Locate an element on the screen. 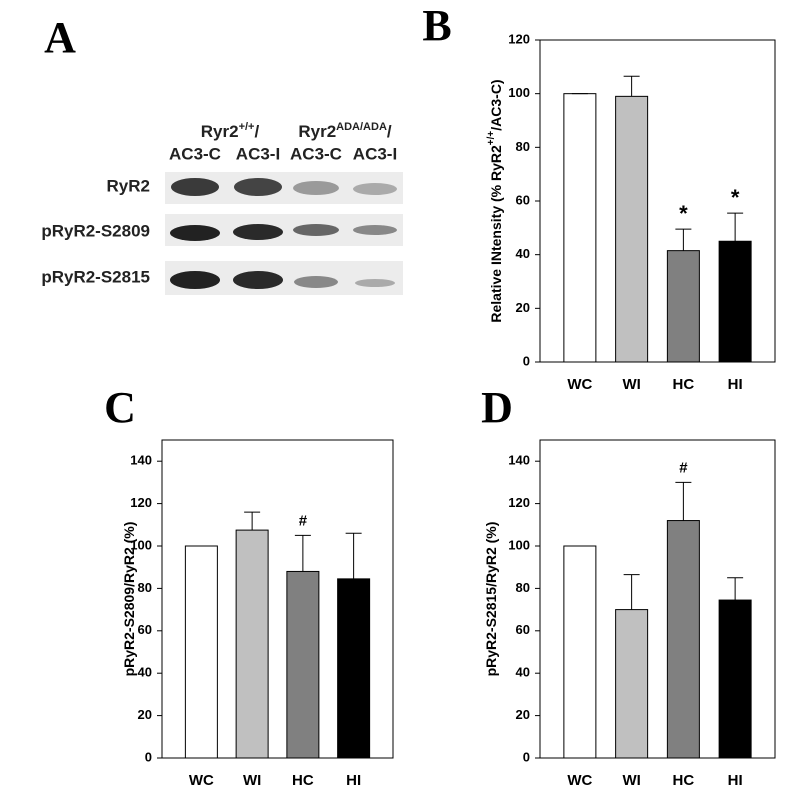 This screenshot has width=787, height=800. group-header: Ryr2ADA/ADA/ is located at coordinates (345, 131).